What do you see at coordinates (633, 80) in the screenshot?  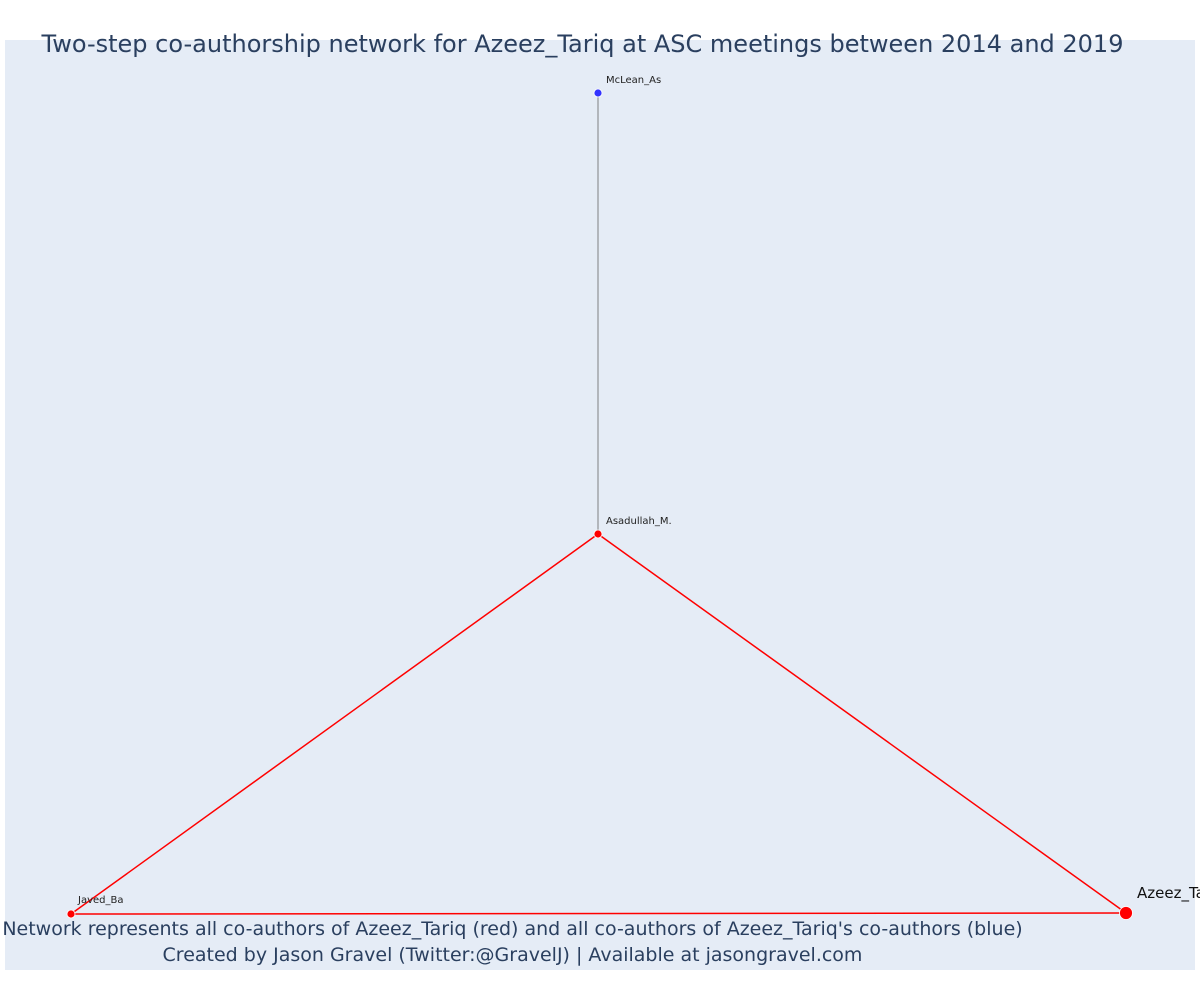 I see `node-label-mclean-as: McLean_As` at bounding box center [633, 80].